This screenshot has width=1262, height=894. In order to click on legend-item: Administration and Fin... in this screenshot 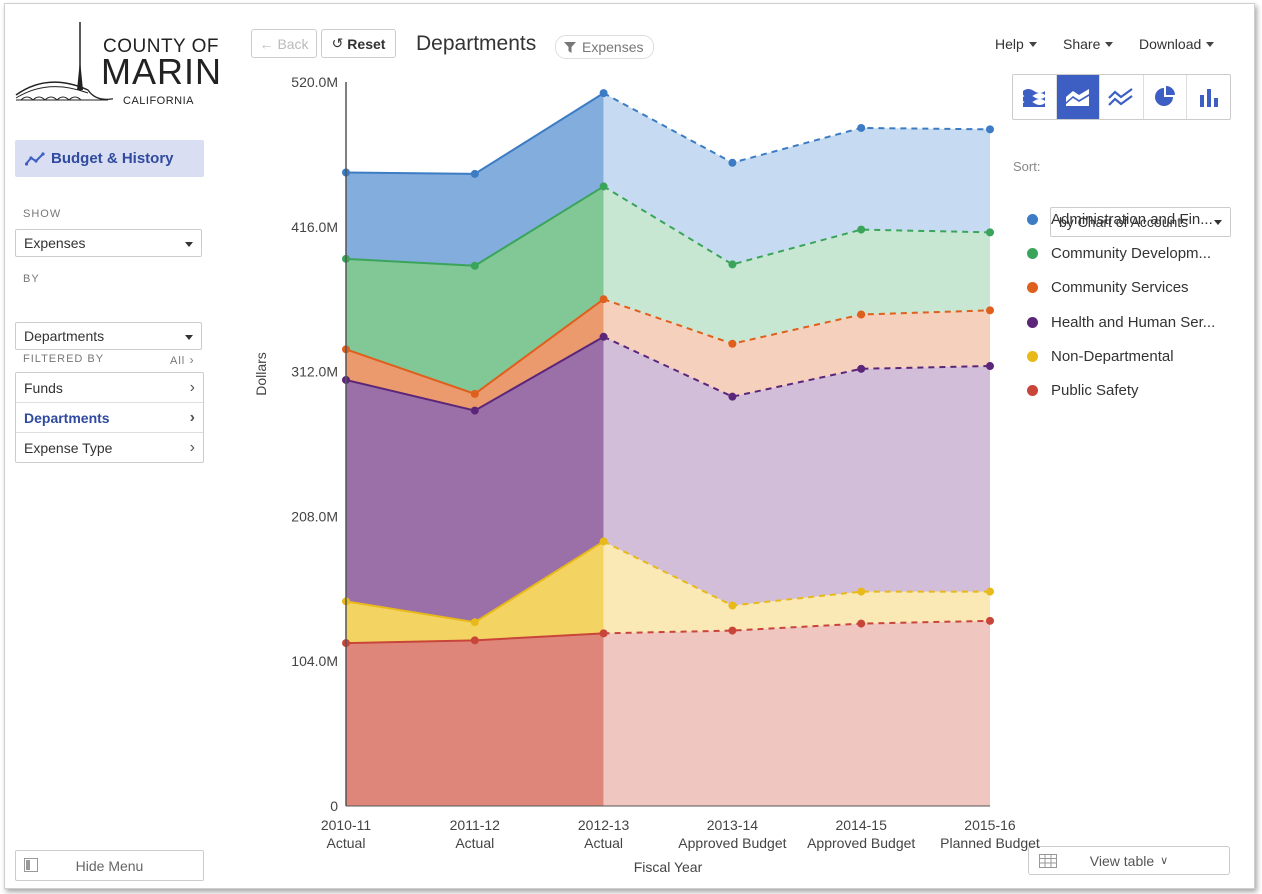, I will do `click(1121, 219)`.